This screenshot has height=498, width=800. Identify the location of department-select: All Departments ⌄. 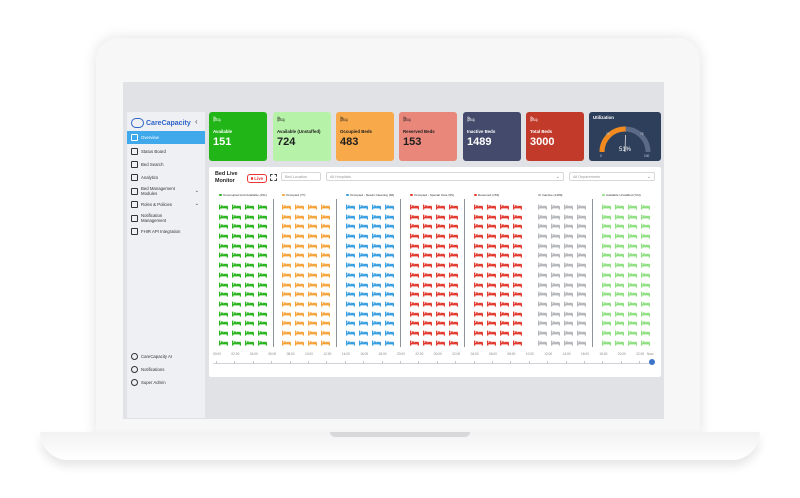
(612, 176).